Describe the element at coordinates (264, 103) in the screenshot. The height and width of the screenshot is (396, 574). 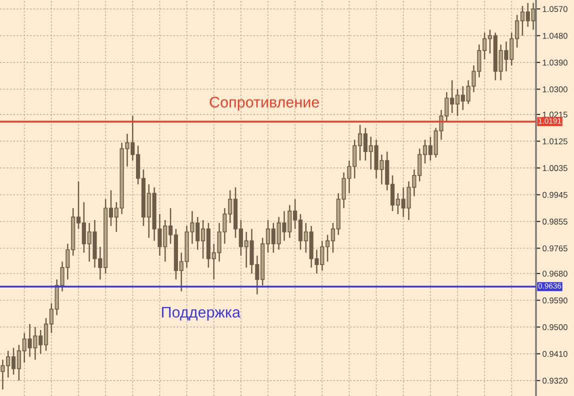
I see `annotation: Сопротивление` at that location.